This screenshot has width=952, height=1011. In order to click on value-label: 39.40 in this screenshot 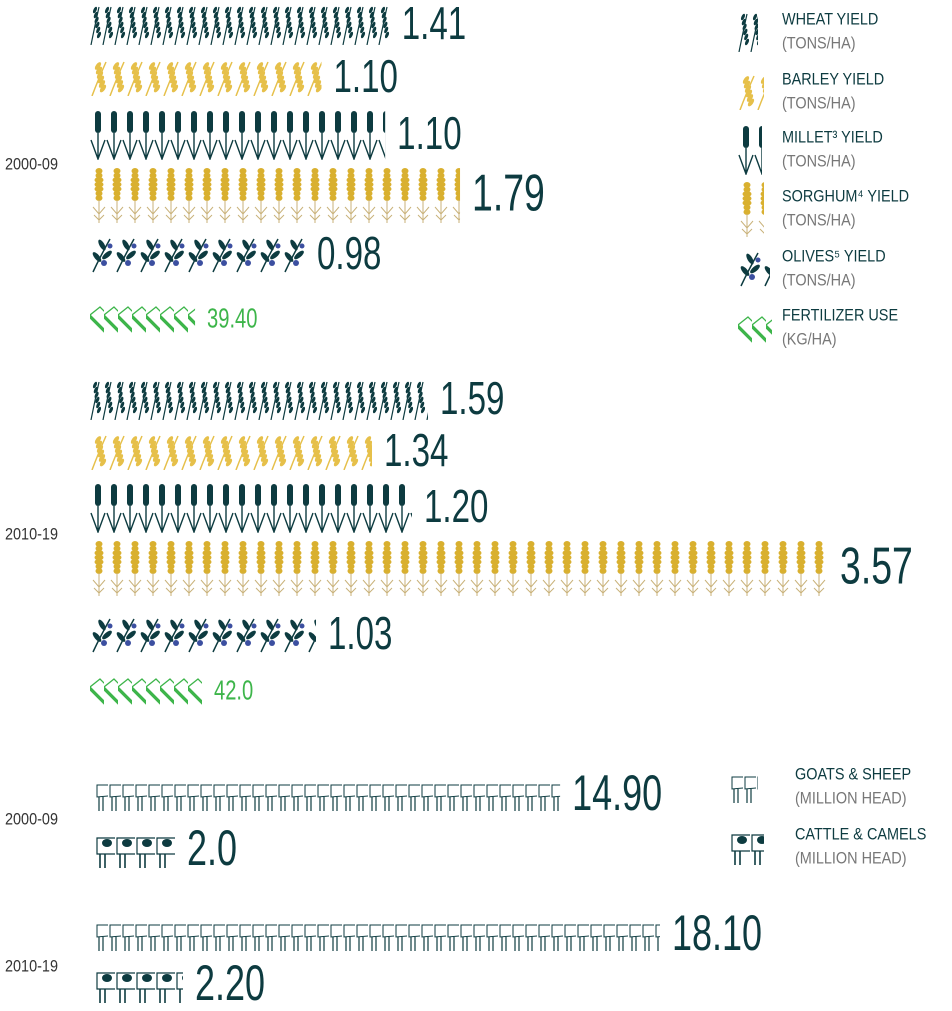, I will do `click(232, 318)`.